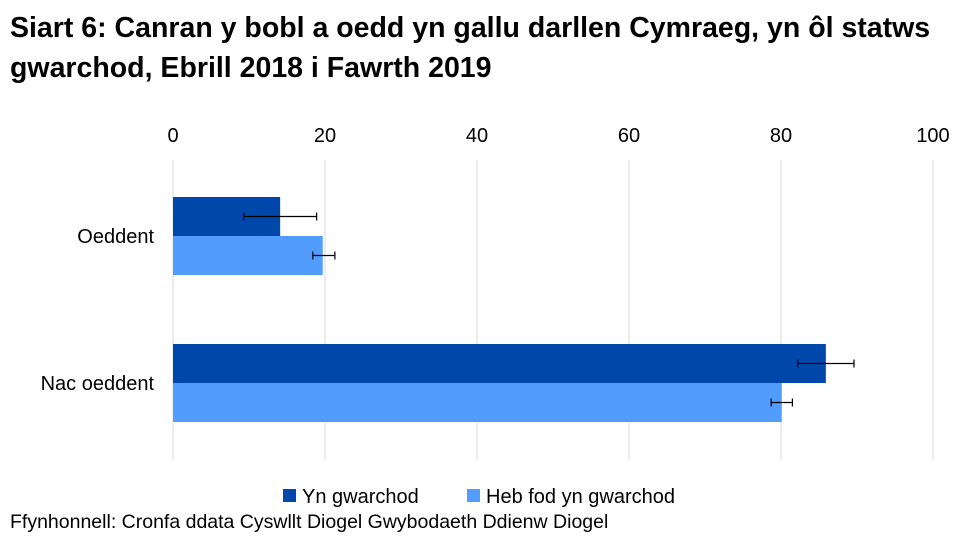 Image resolution: width=979 pixels, height=548 pixels. I want to click on category-label: Oeddent, so click(115, 237).